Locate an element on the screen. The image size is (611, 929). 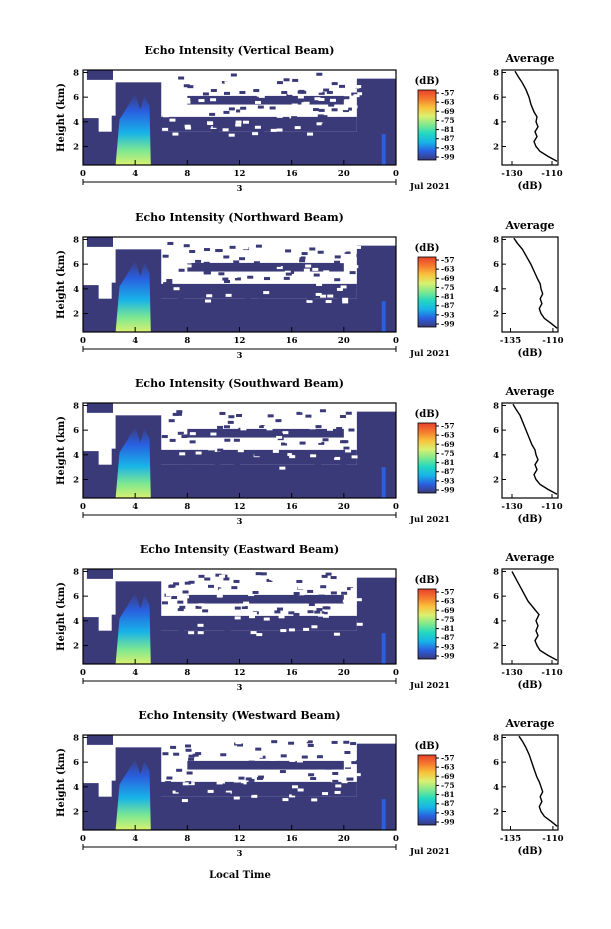
colorbar-tick-label: -63 is located at coordinates (448, 269).